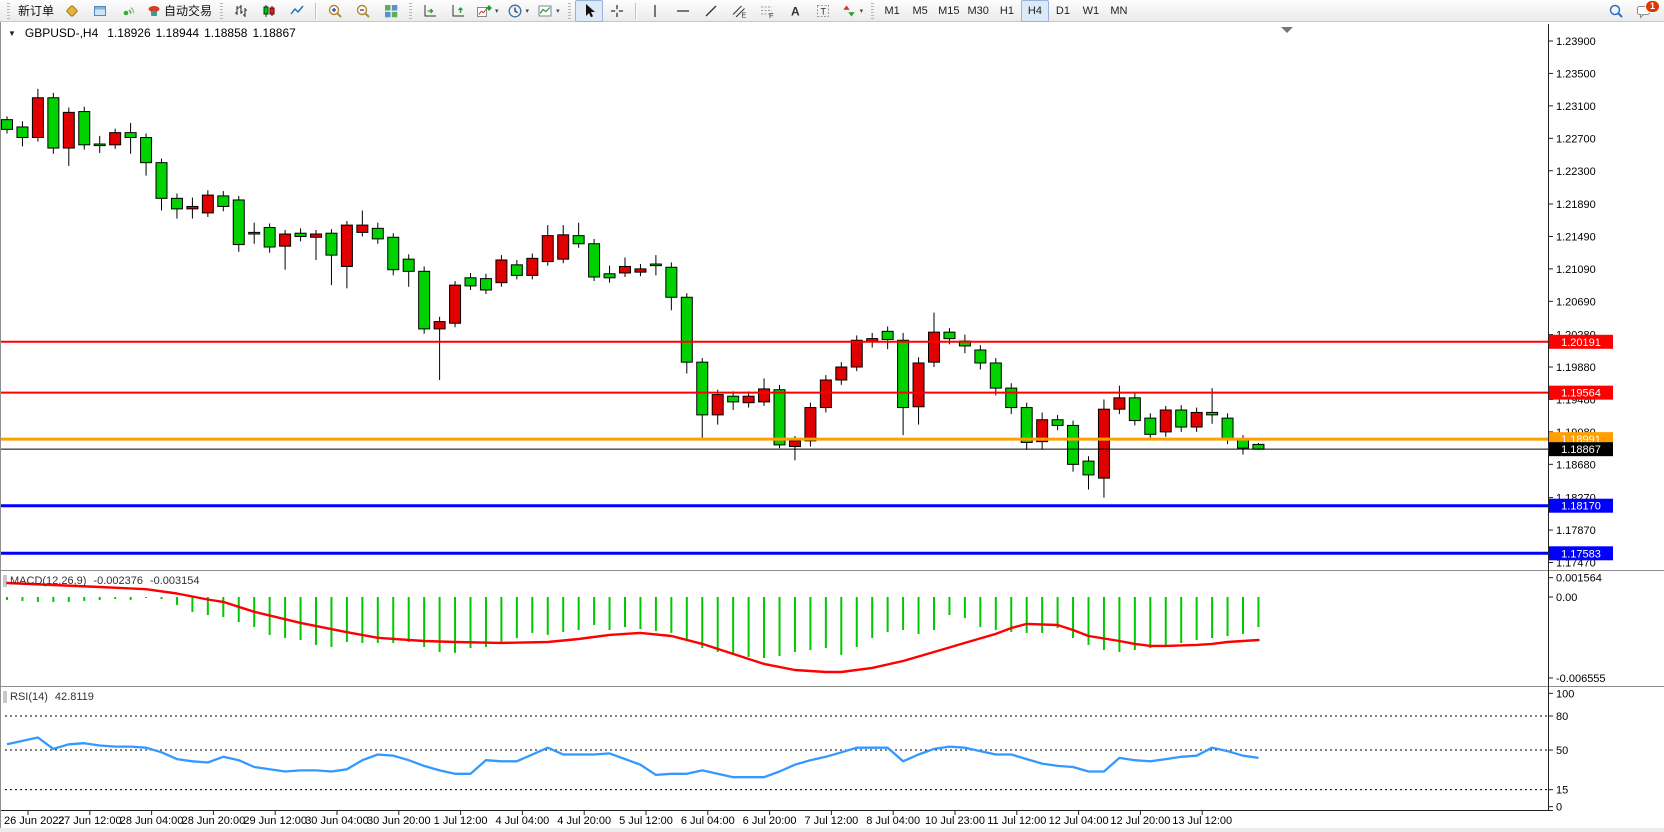 The image size is (1664, 832). I want to click on bar-chart-button, so click(241, 11).